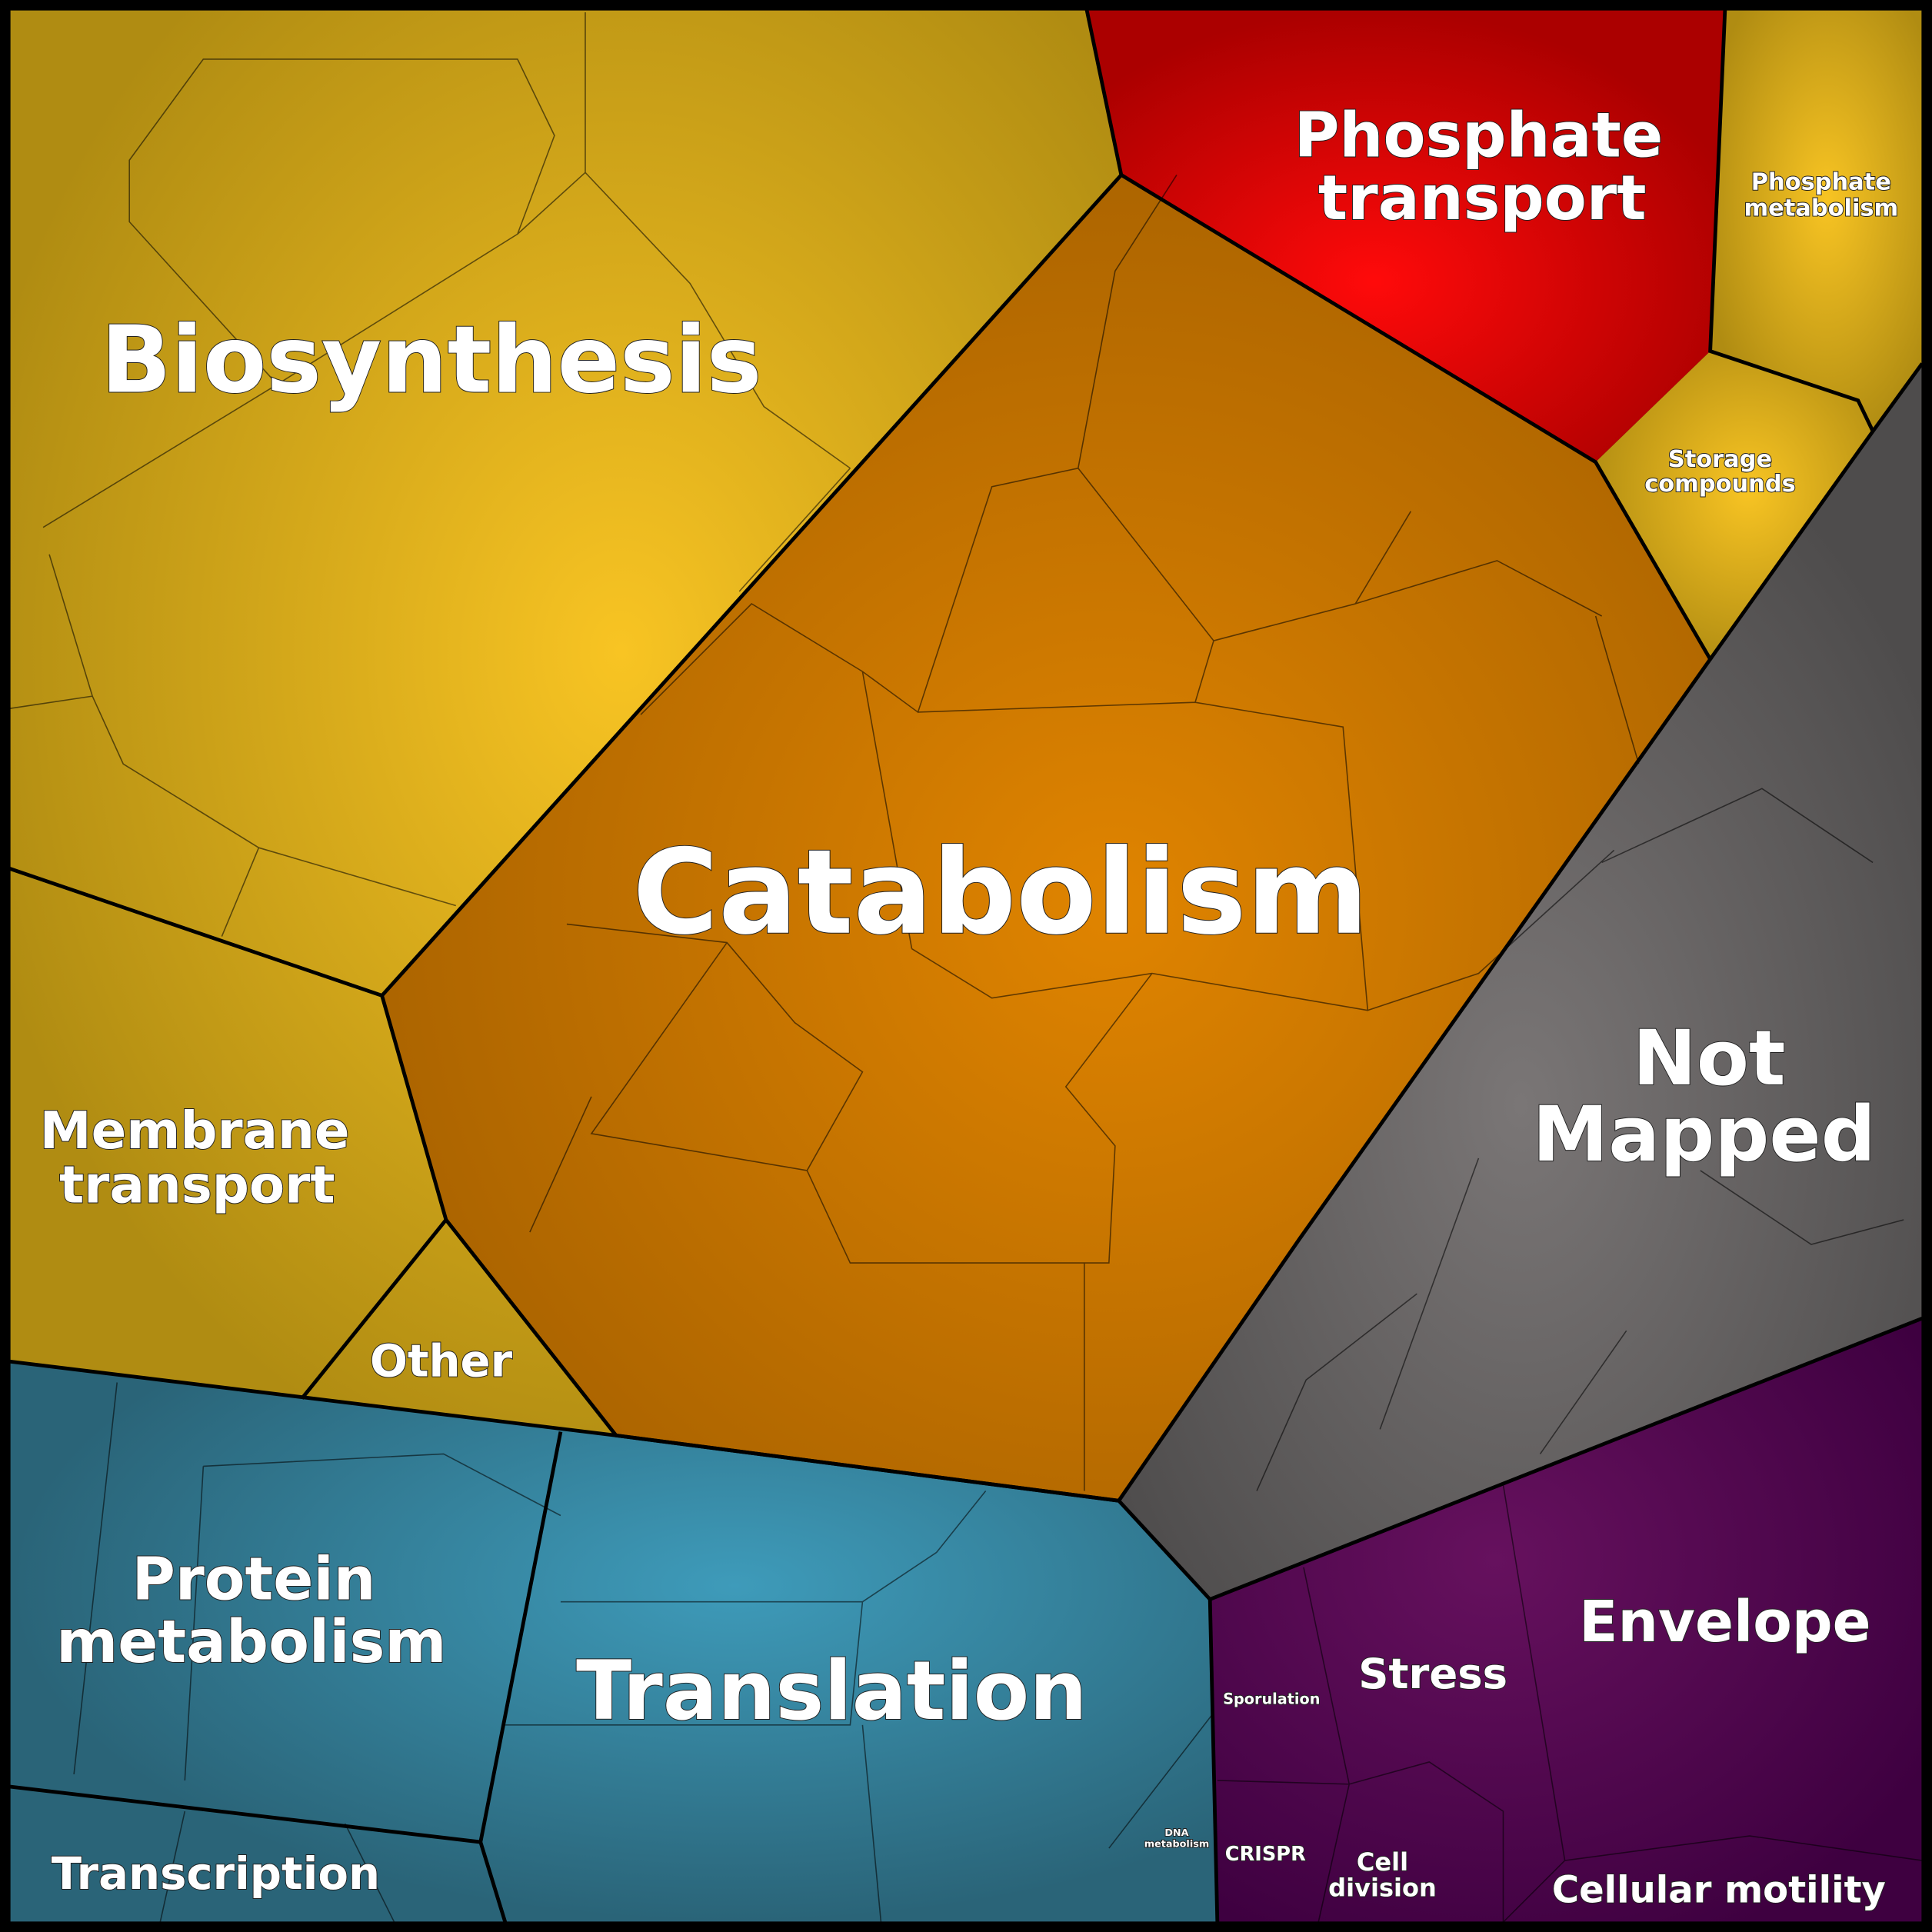  I want to click on label-line: Envelope, so click(1724, 1622).